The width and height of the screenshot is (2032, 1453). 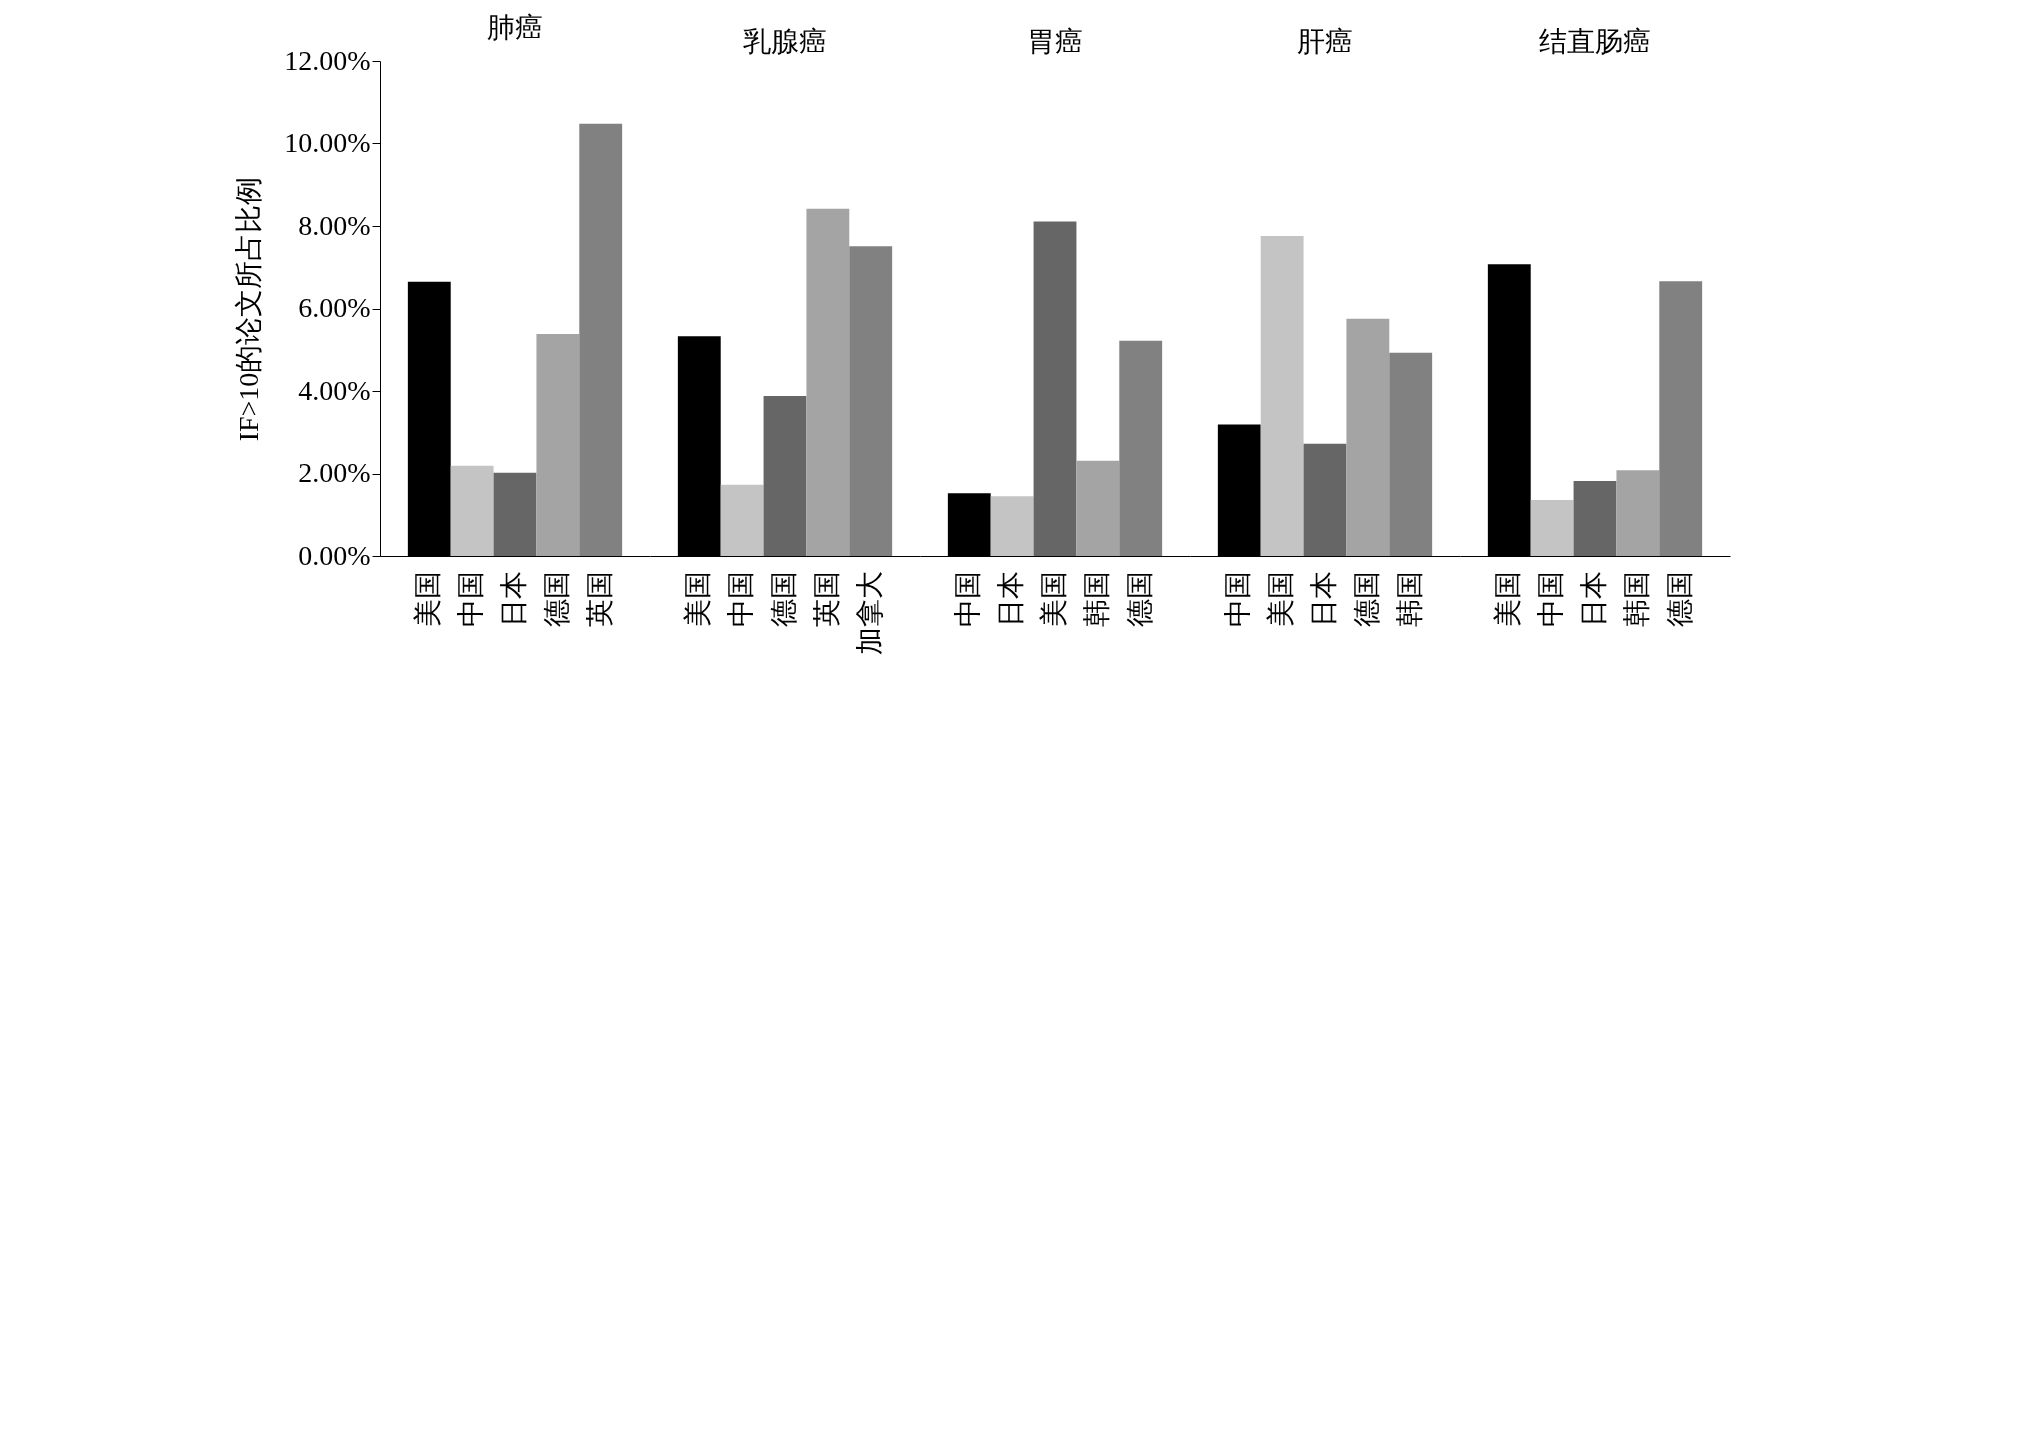 What do you see at coordinates (1325, 41) in the screenshot?
I see `chart-title: 肝癌` at bounding box center [1325, 41].